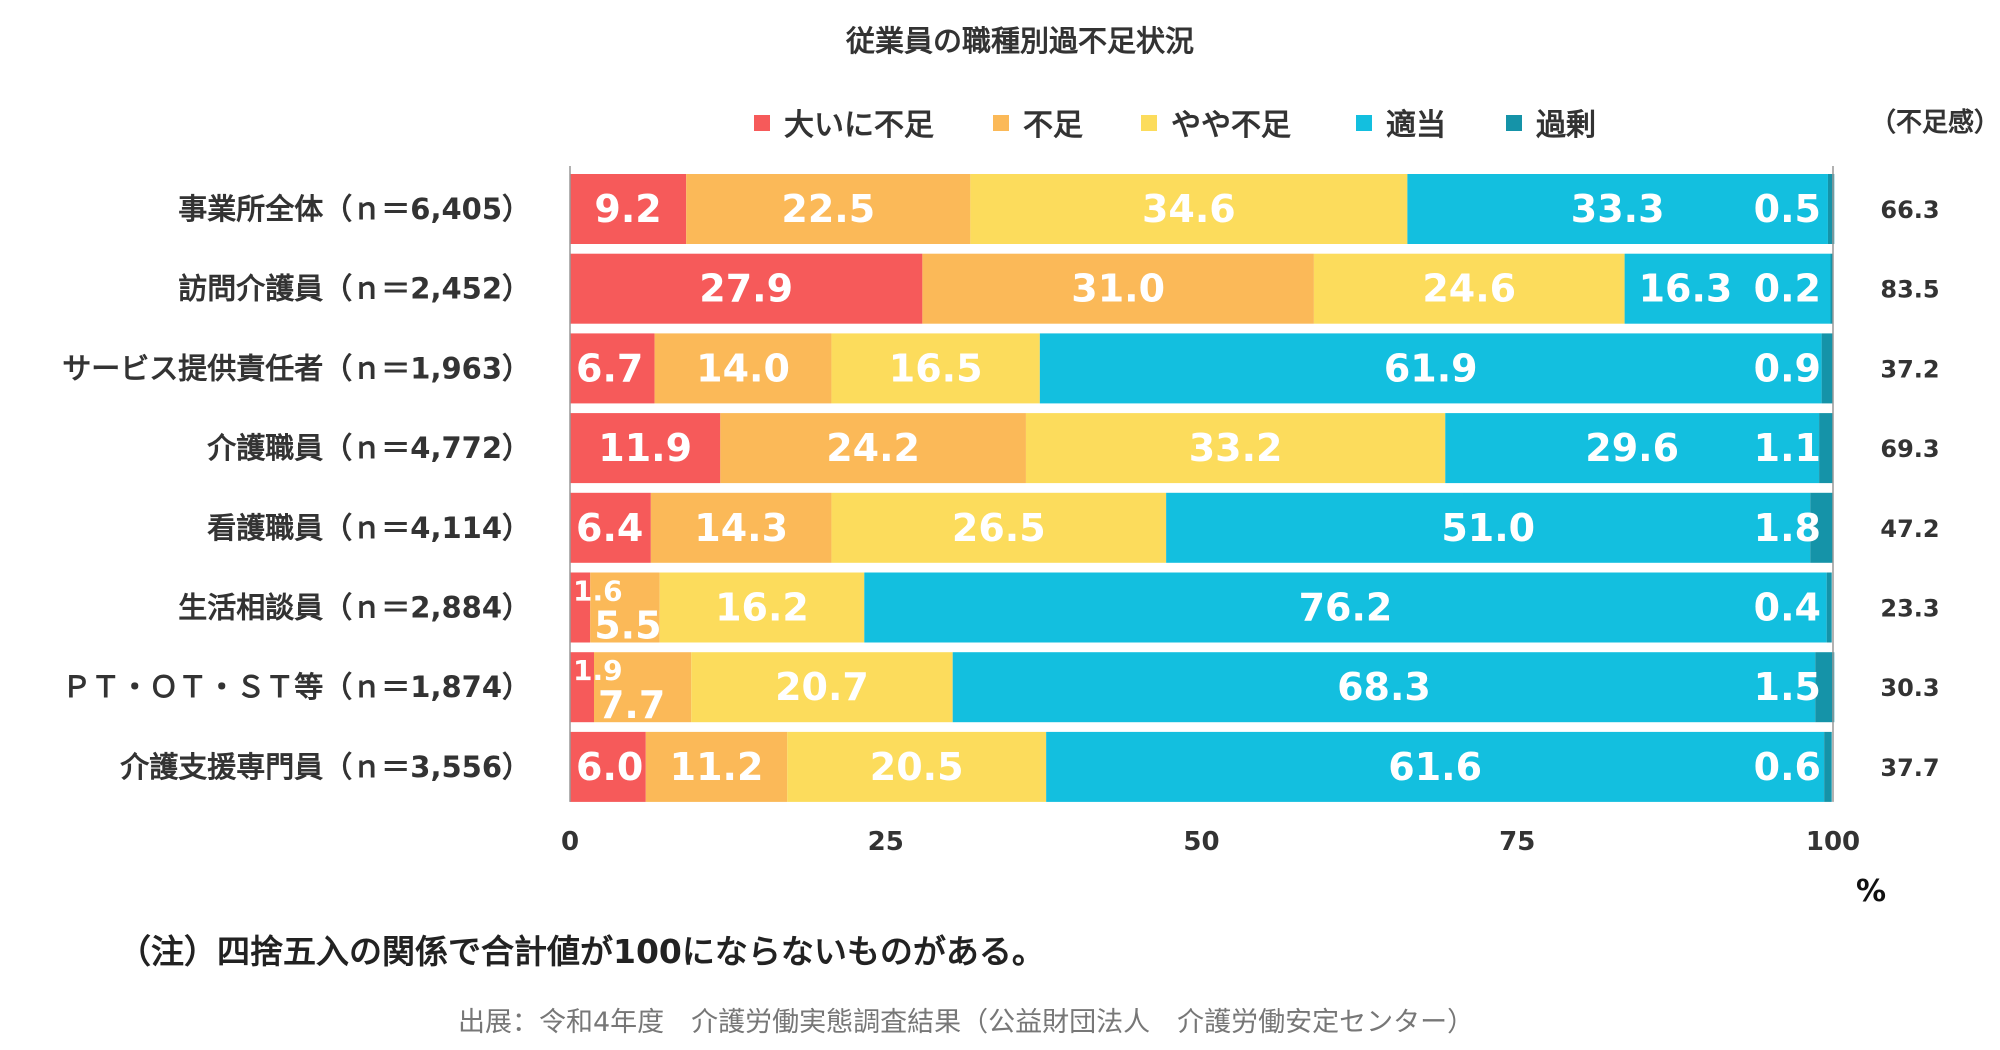 Image resolution: width=2000 pixels, height=1050 pixels. What do you see at coordinates (1871, 891) in the screenshot?
I see `x-axis-unit: %` at bounding box center [1871, 891].